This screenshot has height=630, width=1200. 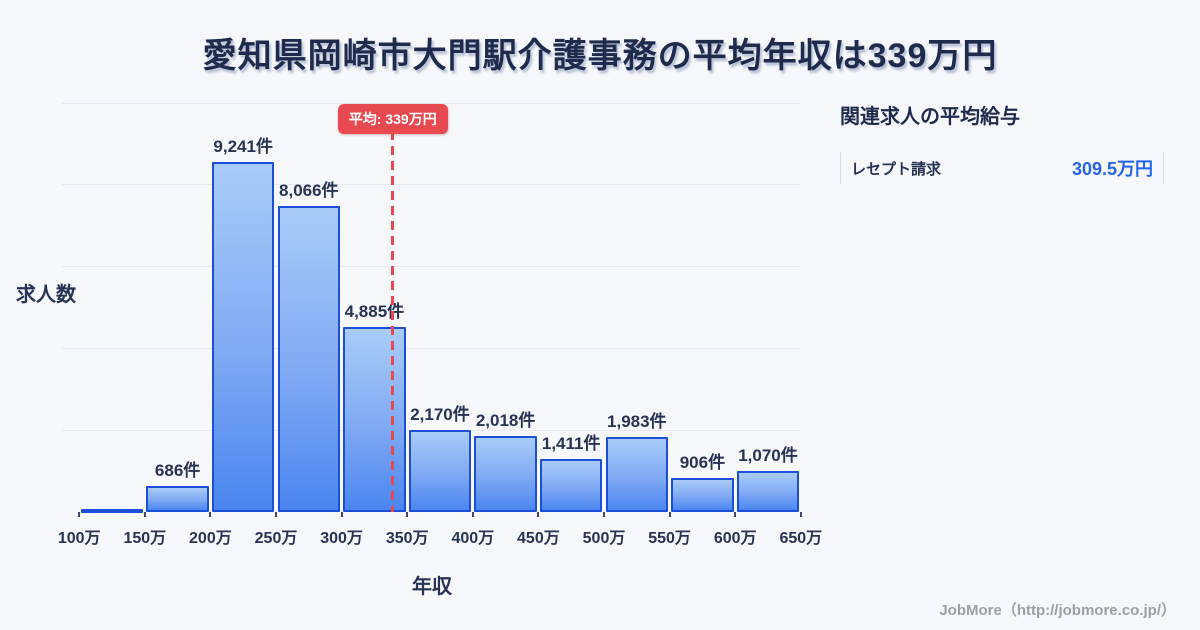 What do you see at coordinates (393, 321) in the screenshot?
I see `average-line` at bounding box center [393, 321].